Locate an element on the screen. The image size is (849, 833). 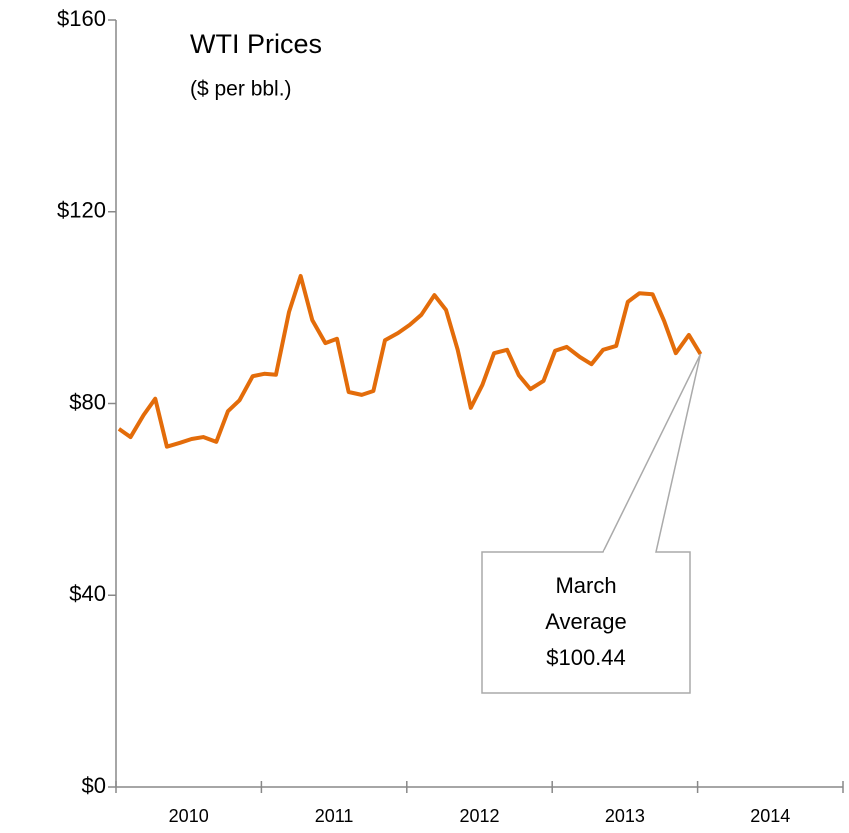
callout-text: $100.44 is located at coordinates (586, 657).